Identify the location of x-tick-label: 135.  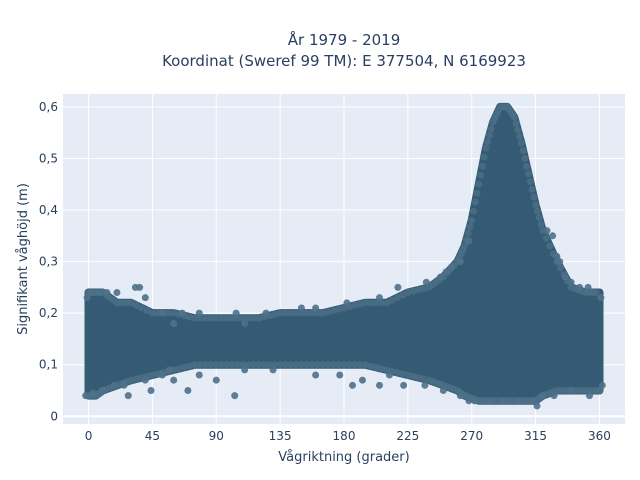
(280, 436).